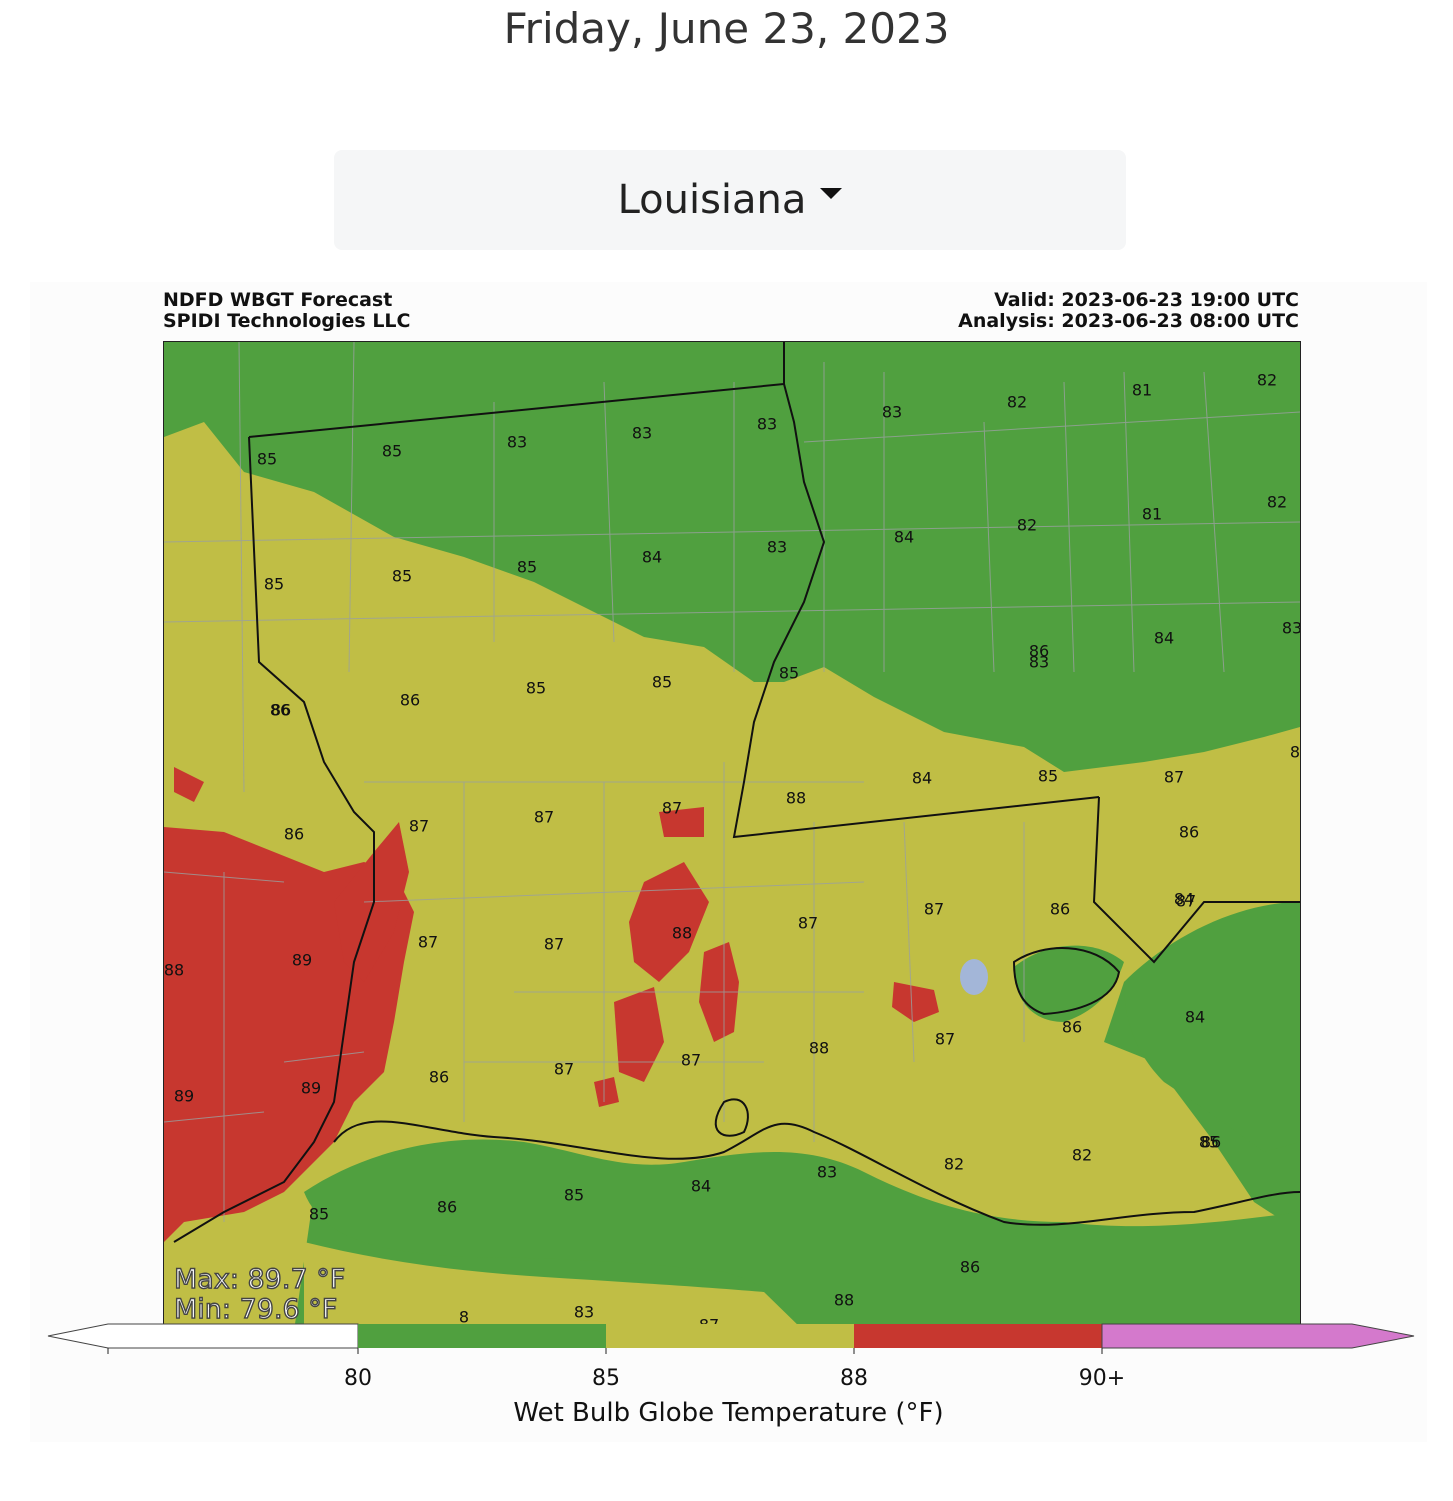 This screenshot has width=1453, height=1501. What do you see at coordinates (1258, 1336) in the screenshot?
I see `colorbar-90-plus` at bounding box center [1258, 1336].